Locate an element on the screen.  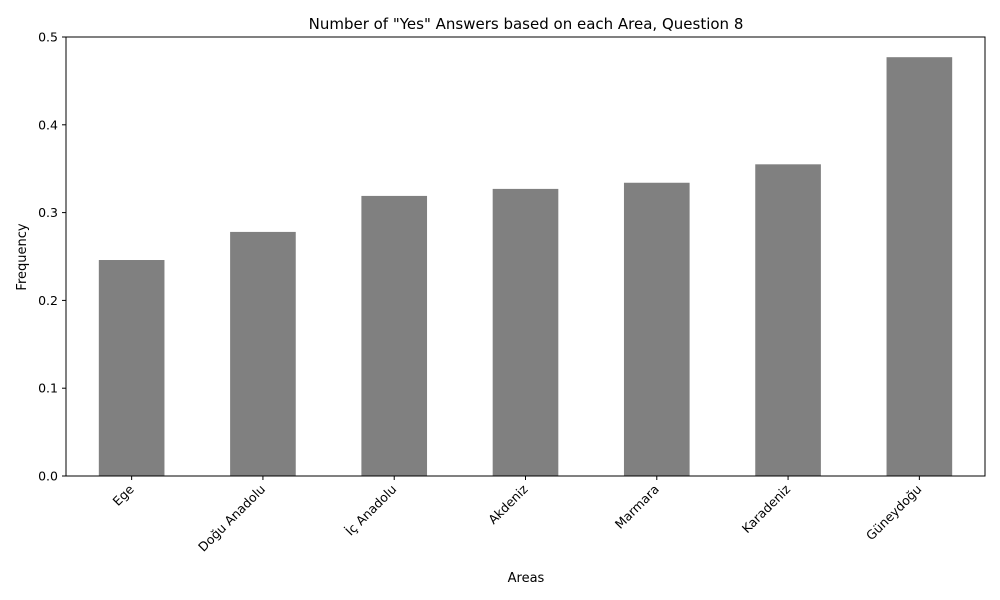
y-axis-label: Frequency is located at coordinates (22, 256).